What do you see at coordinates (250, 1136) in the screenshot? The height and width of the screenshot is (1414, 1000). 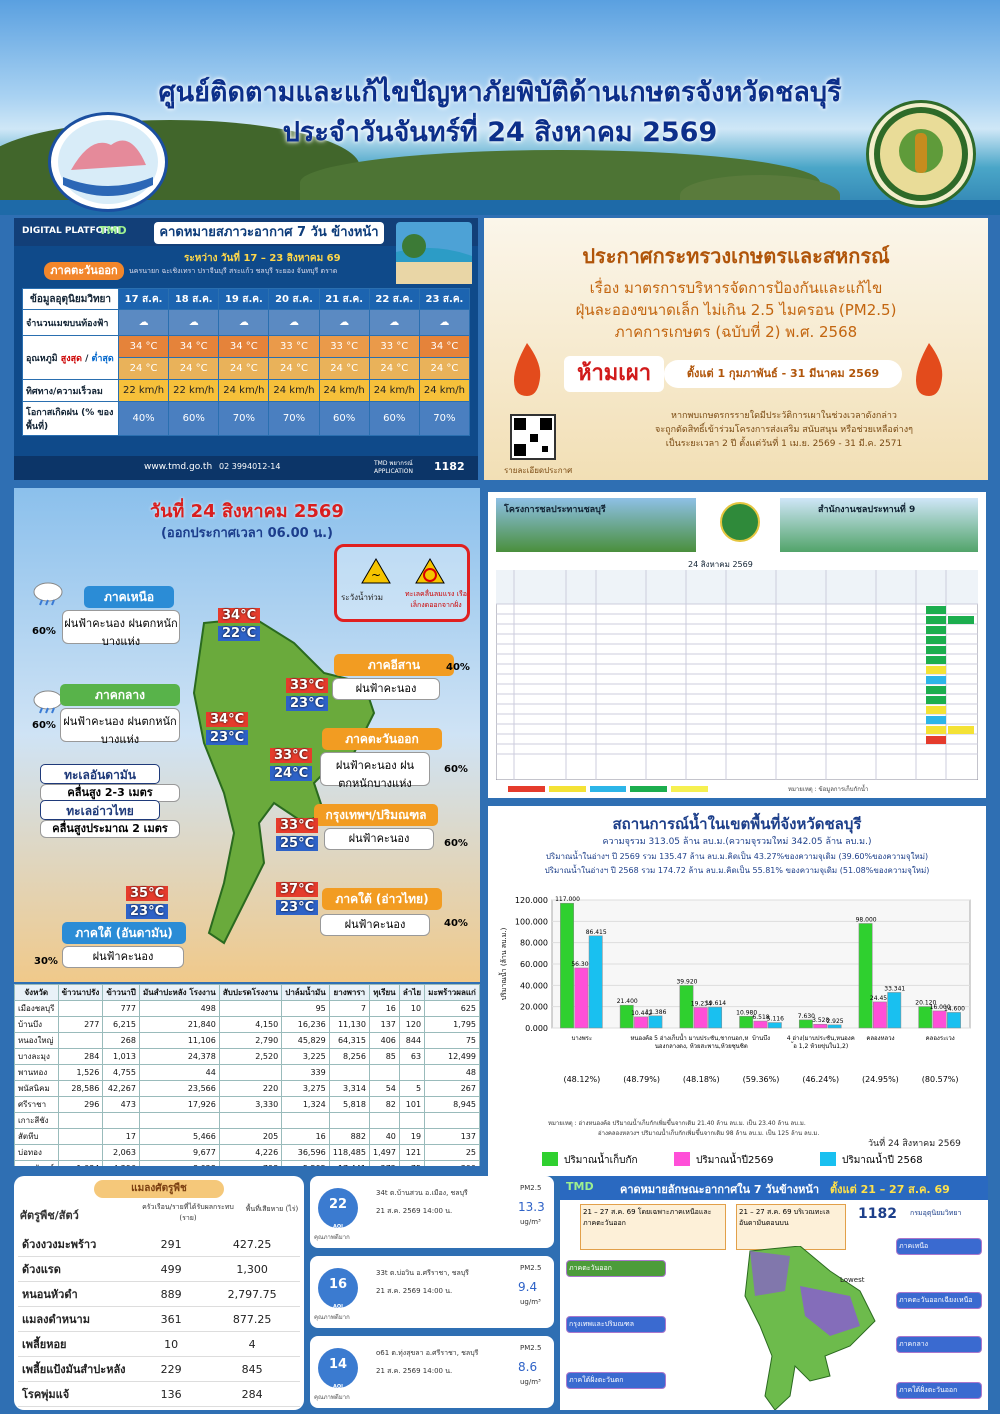 I see `table-cell: 205` at bounding box center [250, 1136].